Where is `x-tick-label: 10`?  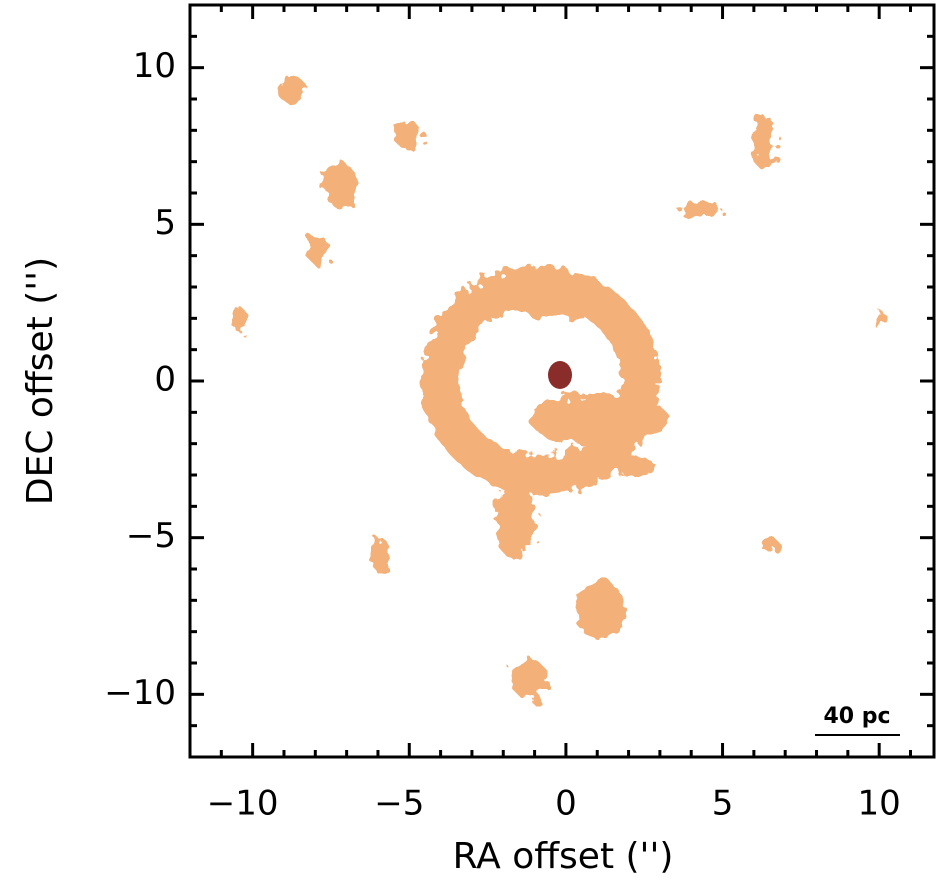 x-tick-label: 10 is located at coordinates (879, 804).